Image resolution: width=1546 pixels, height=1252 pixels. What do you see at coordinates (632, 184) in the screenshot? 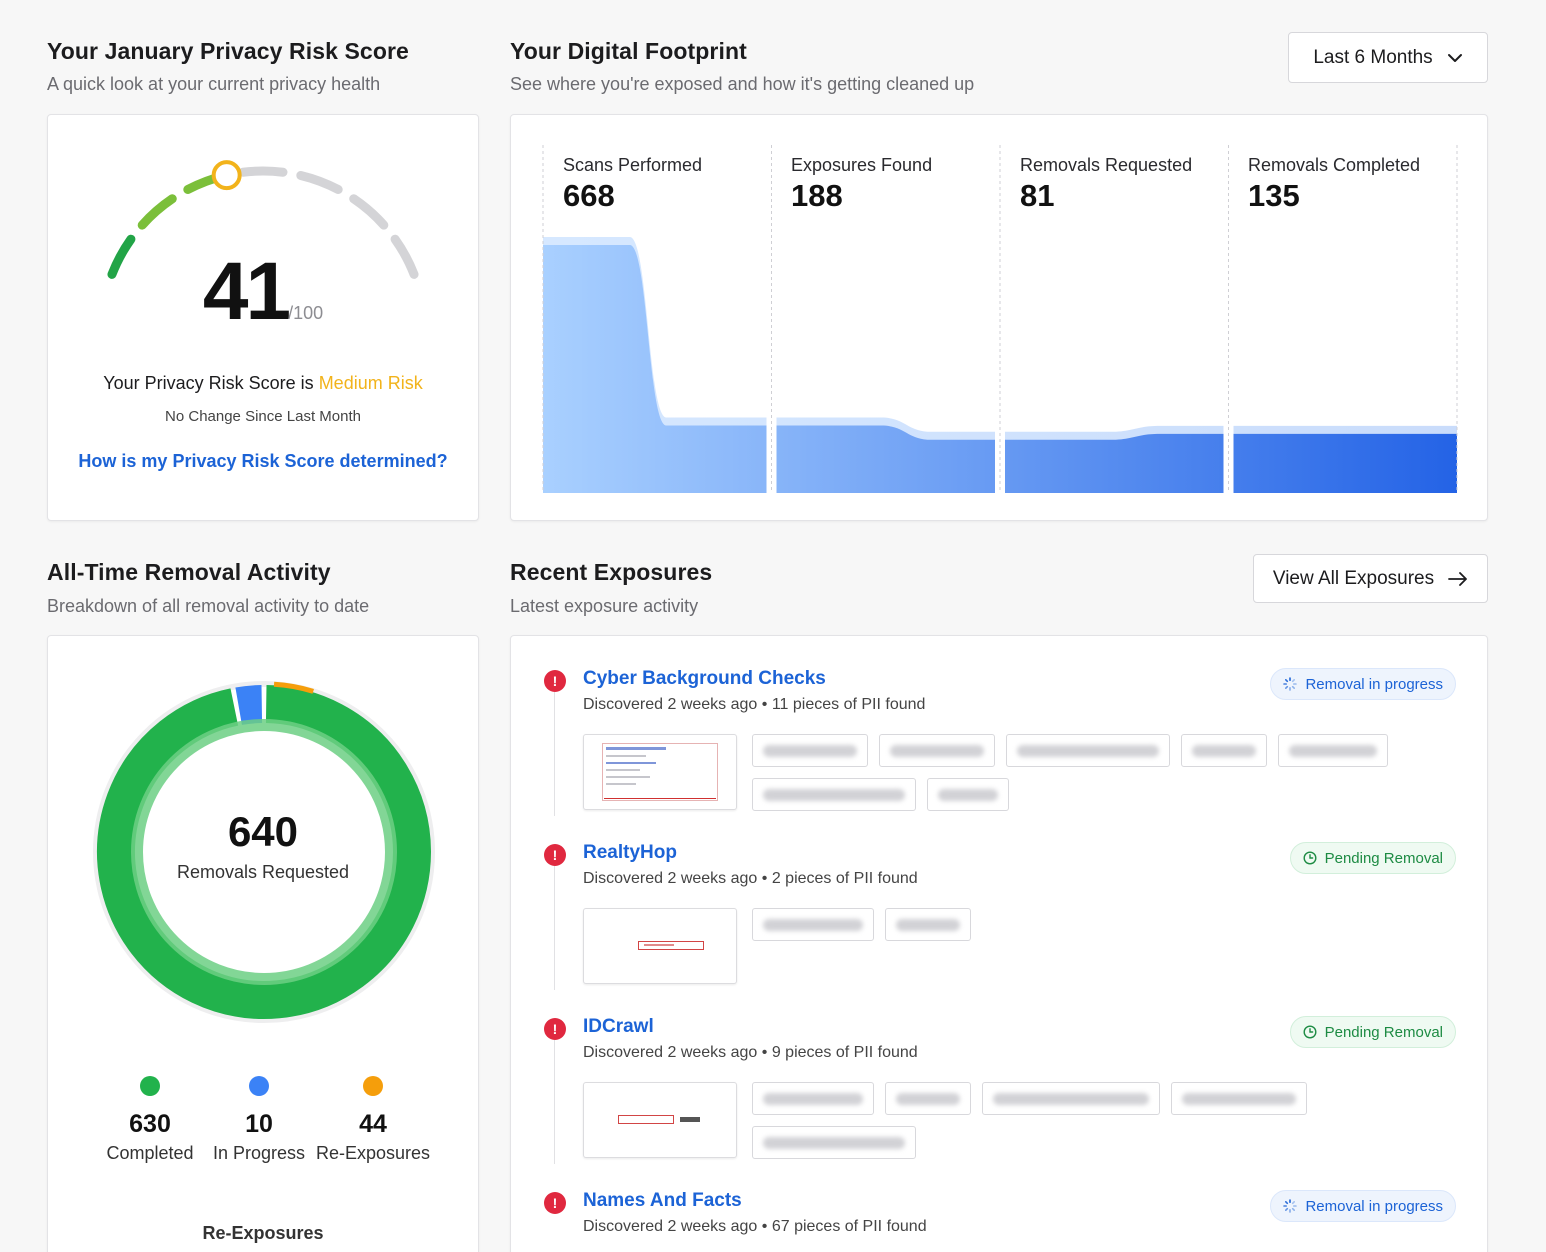
I see `metric-scans: Scans Performed 668` at bounding box center [632, 184].